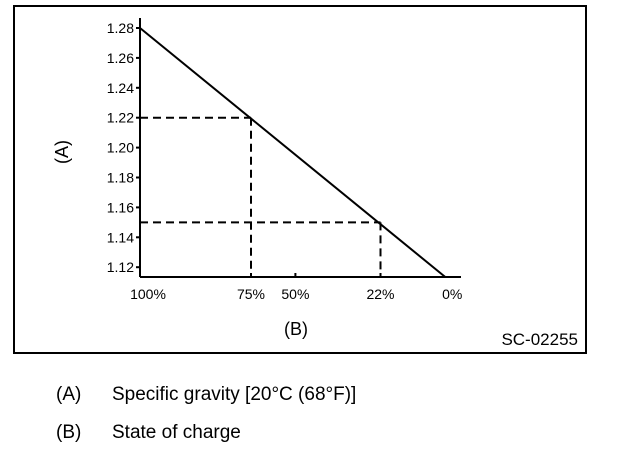 The height and width of the screenshot is (470, 624). What do you see at coordinates (69, 432) in the screenshot?
I see `legend-key: (B)` at bounding box center [69, 432].